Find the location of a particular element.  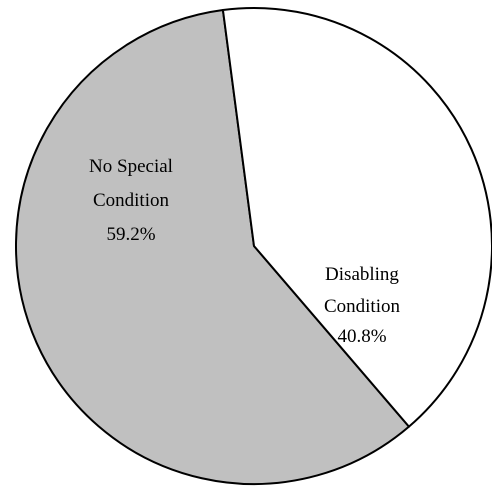

slice-label-no-special-line1: No Special is located at coordinates (131, 166).